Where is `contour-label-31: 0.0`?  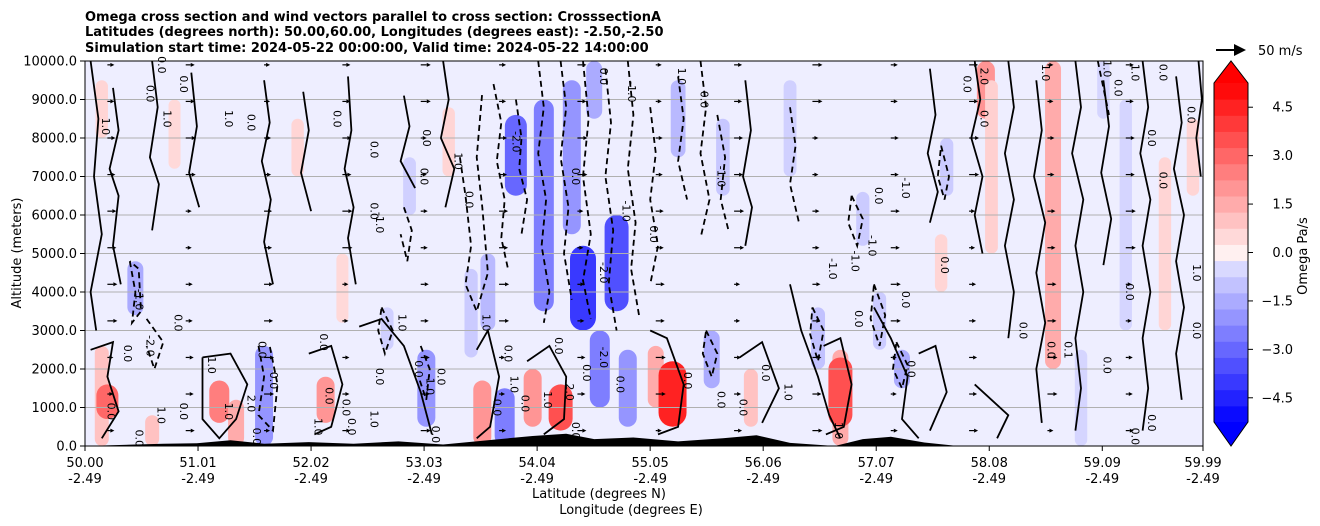 contour-label-31: 0.0 is located at coordinates (911, 369).